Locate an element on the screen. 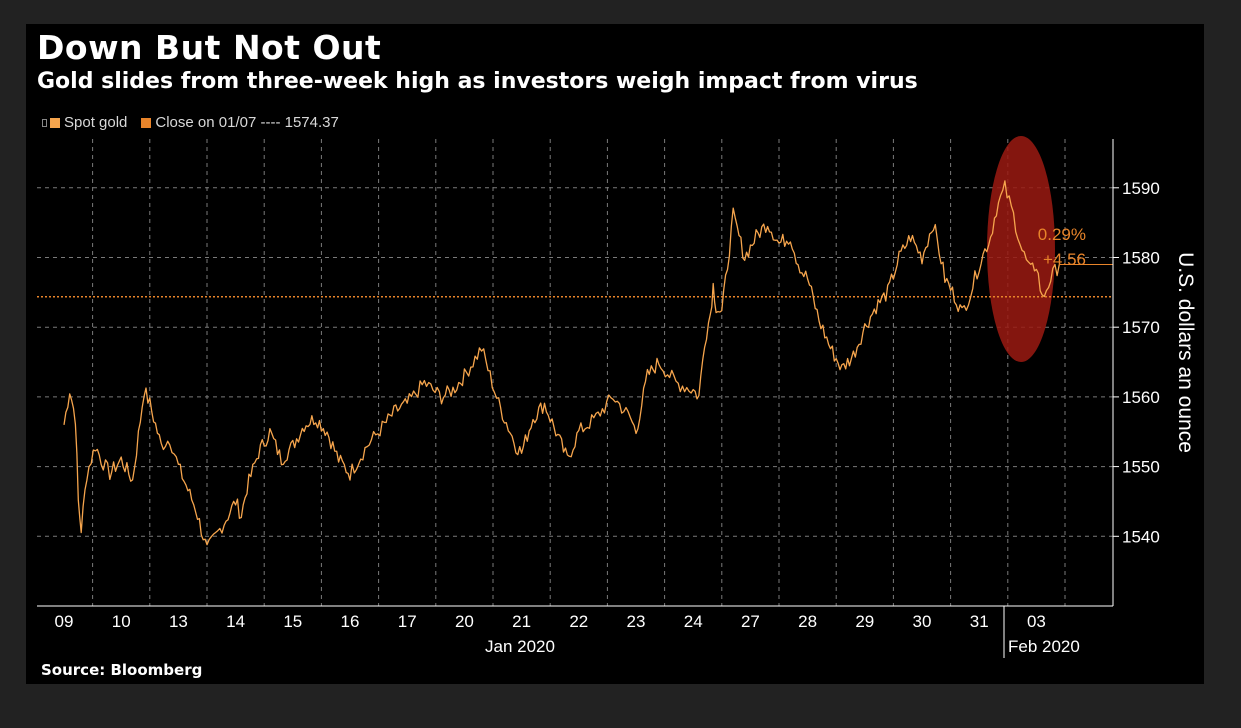  x-tick-label: 13 is located at coordinates (178, 621).